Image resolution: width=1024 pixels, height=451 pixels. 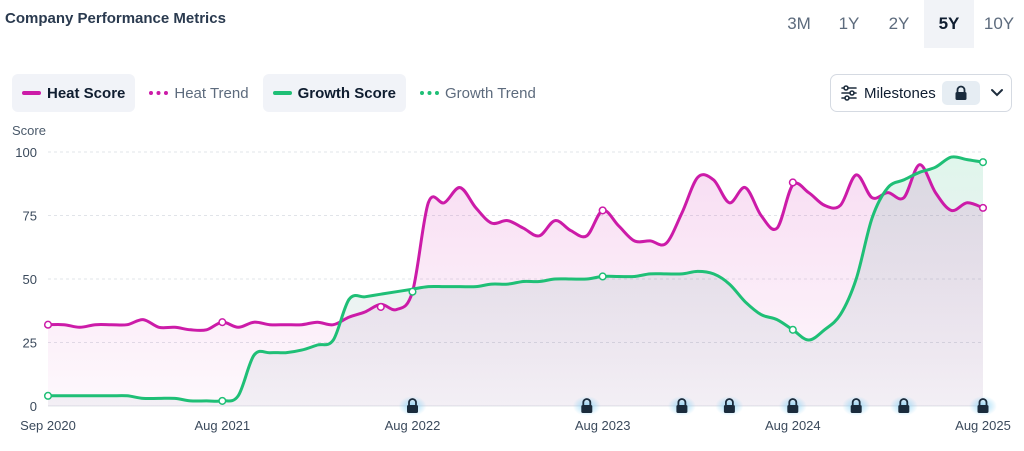 I want to click on range-5y-button: 5Y, so click(x=949, y=24).